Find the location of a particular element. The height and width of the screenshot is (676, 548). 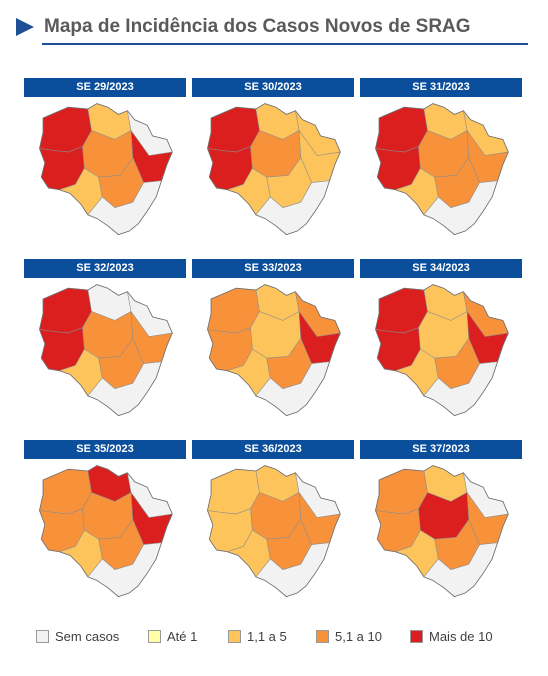

map-panel: SE 35/2023 is located at coordinates (105, 521).